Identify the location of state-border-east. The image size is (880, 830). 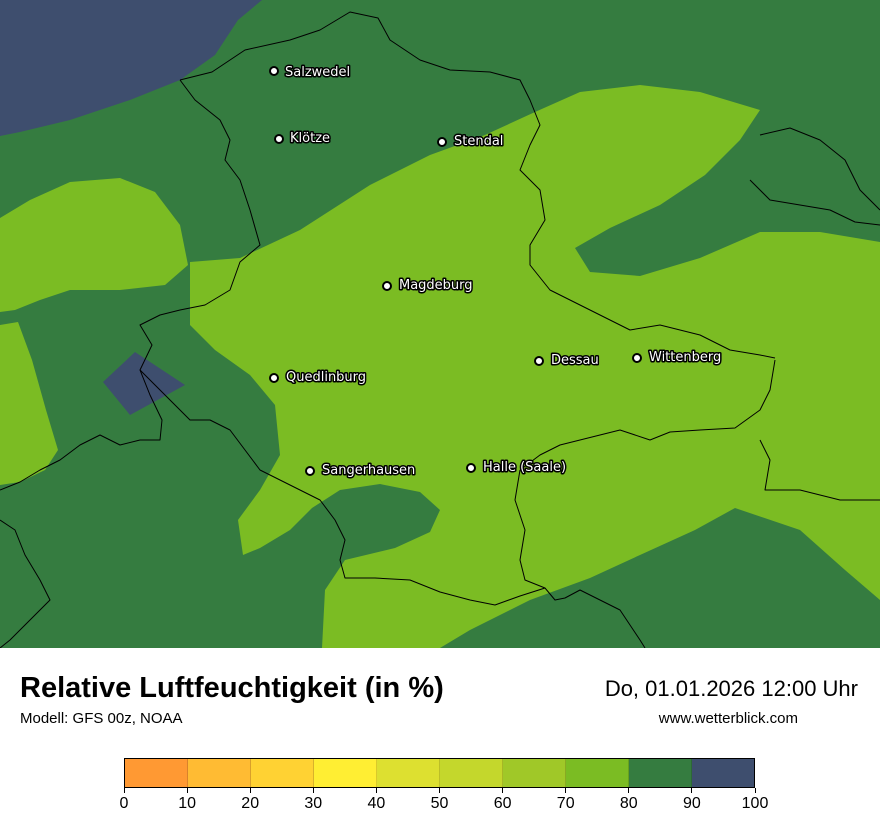
(819, 470).